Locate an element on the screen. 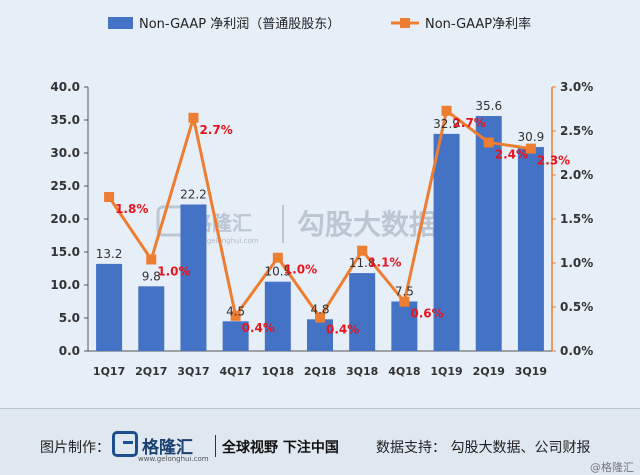  category-label: 1Q17 is located at coordinates (109, 371).